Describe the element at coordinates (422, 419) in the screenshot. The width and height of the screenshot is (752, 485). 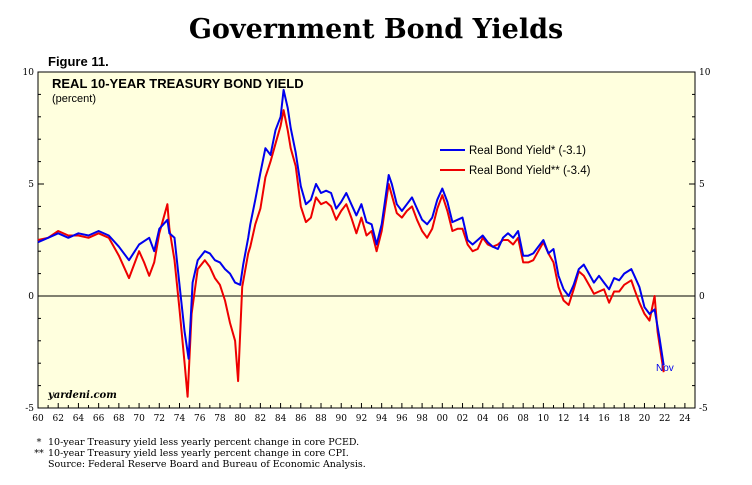
I see `x-tick-label: 98` at that location.